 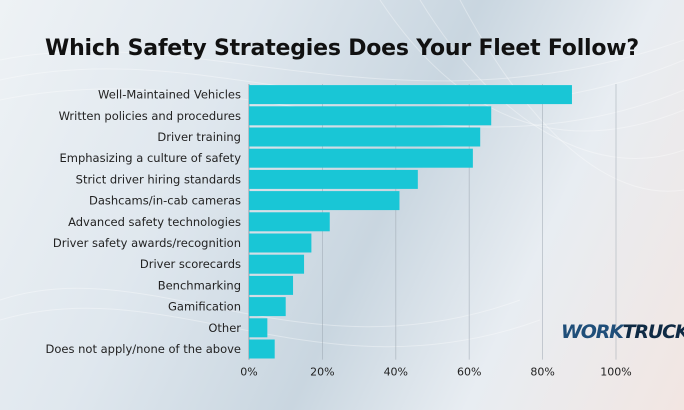 What do you see at coordinates (615, 372) in the screenshot?
I see `x-tick-label: 100%` at bounding box center [615, 372].